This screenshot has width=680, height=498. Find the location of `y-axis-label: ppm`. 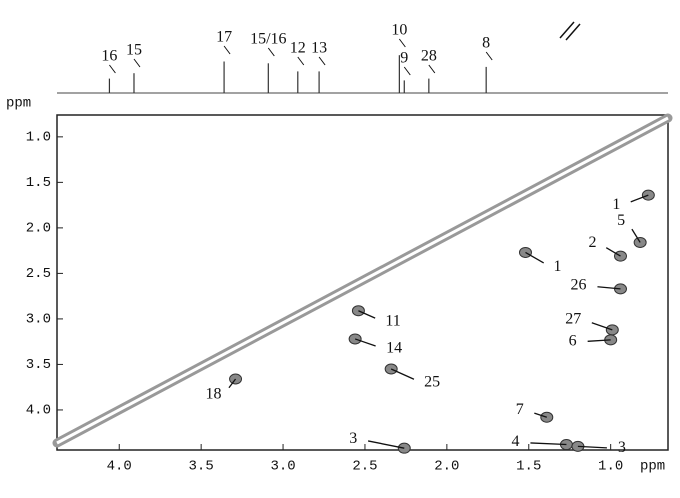

y-axis-label: ppm is located at coordinates (18, 104).